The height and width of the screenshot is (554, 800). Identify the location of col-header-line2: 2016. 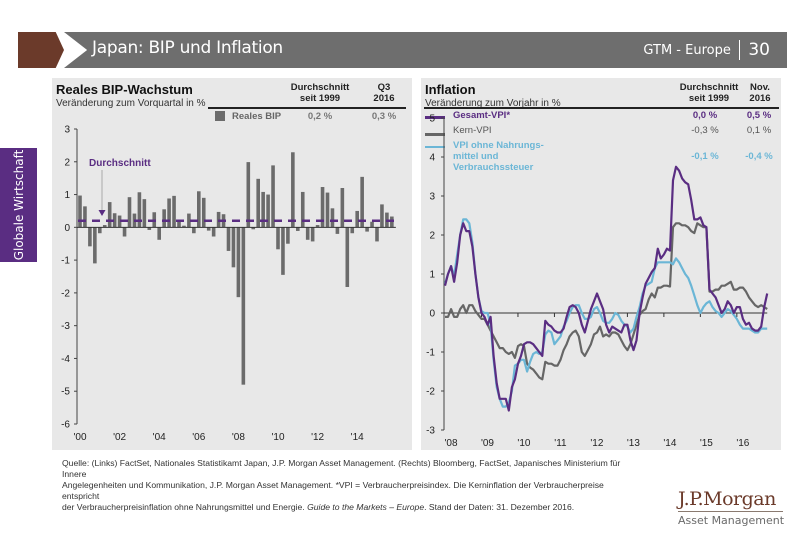
(760, 98).